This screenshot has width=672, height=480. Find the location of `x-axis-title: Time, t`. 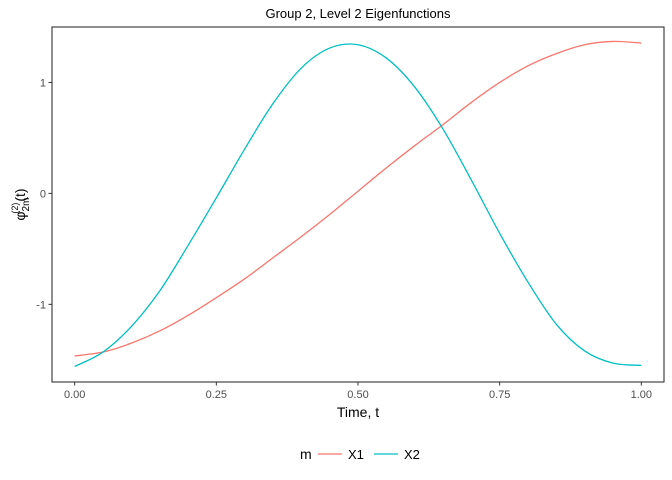

x-axis-title: Time, t is located at coordinates (358, 412).